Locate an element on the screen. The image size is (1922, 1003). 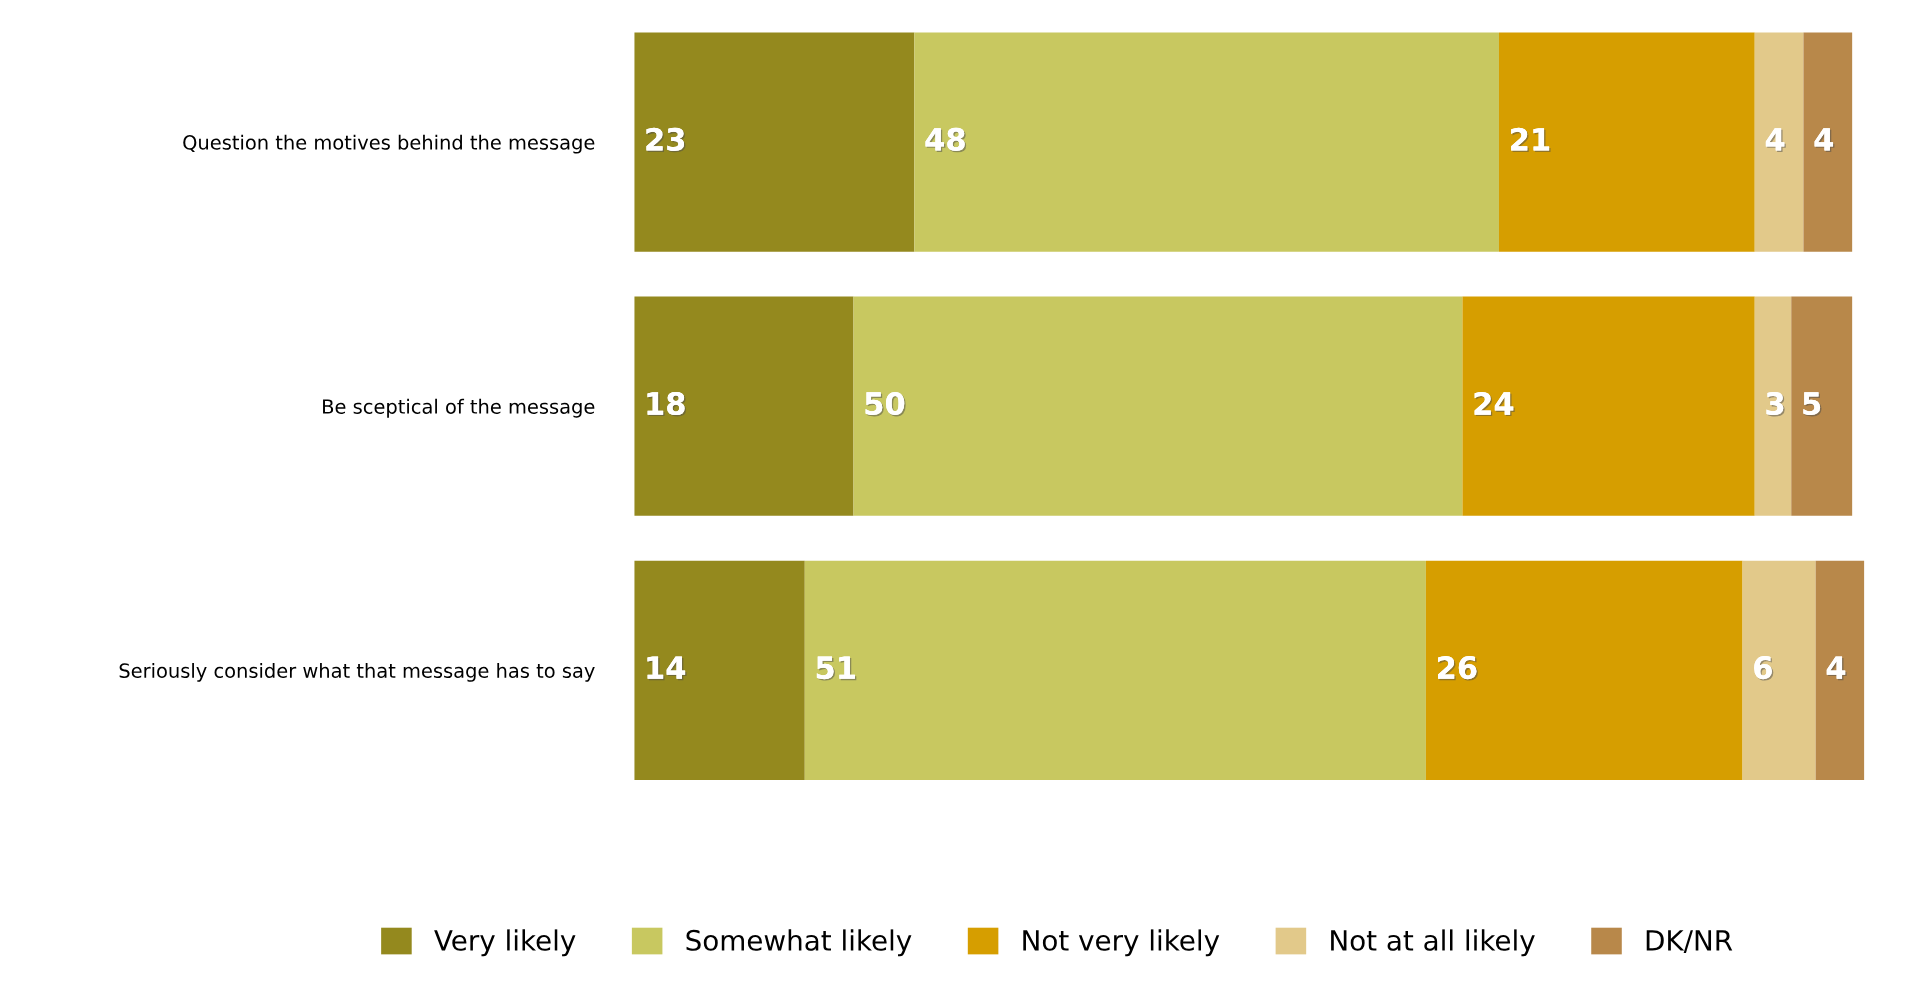
legend-label: Not at all likely is located at coordinates (1433, 943).